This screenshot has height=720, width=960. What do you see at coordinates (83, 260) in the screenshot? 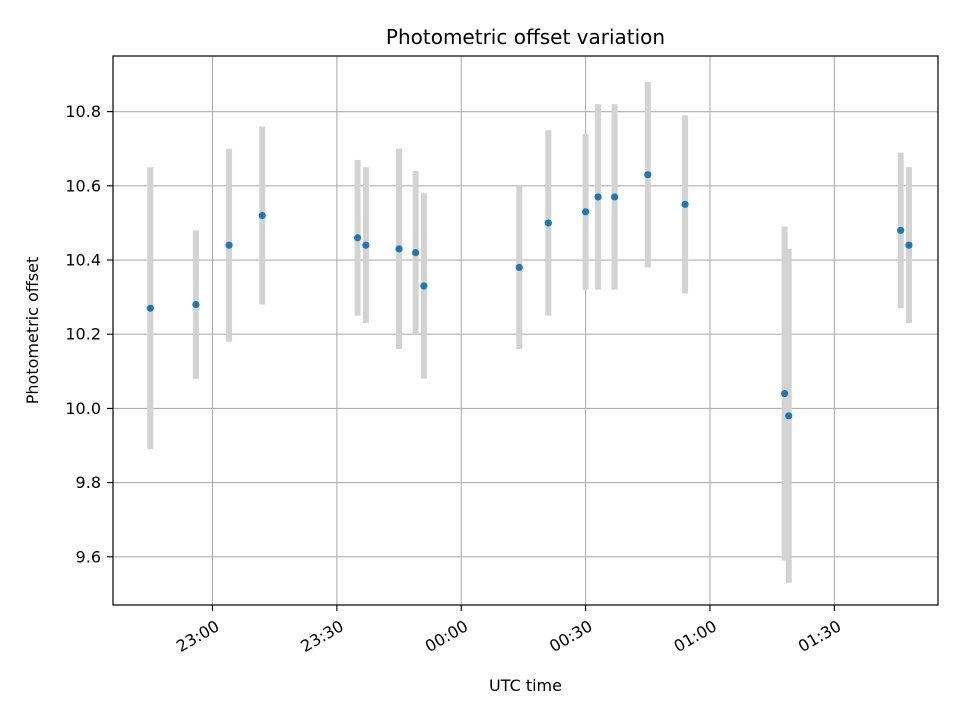
I see `y-tick-label: 10.4` at bounding box center [83, 260].